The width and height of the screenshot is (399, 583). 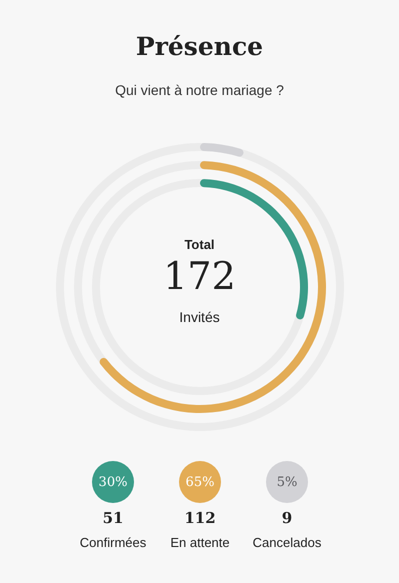 What do you see at coordinates (113, 482) in the screenshot?
I see `data-label: 30%` at bounding box center [113, 482].